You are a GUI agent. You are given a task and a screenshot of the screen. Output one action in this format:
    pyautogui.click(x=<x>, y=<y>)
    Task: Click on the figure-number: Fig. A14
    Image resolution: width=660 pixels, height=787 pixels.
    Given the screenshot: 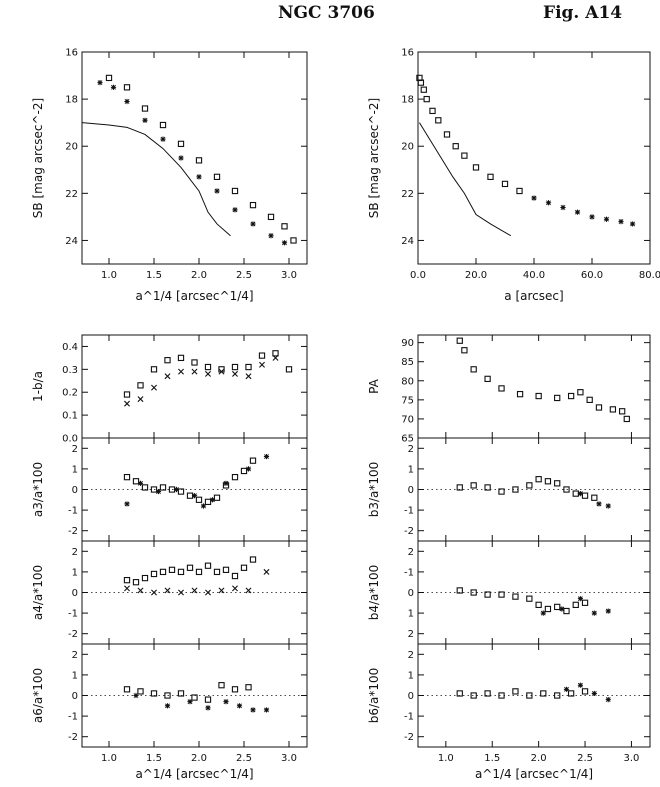 What is the action you would take?
    pyautogui.click(x=583, y=13)
    